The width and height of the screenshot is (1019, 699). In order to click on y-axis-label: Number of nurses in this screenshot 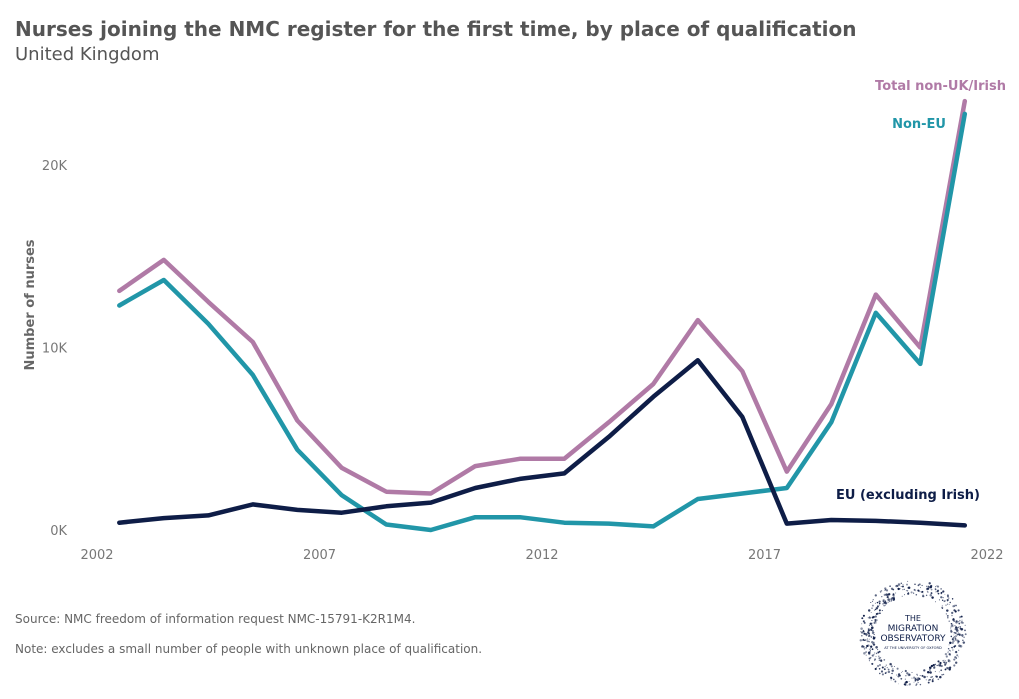, I will do `click(30, 304)`.